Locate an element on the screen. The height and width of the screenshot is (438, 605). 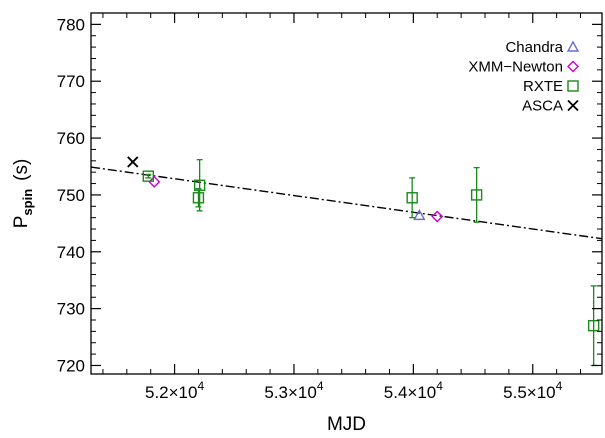
y-axis-title-symbol: P is located at coordinates (21, 222).